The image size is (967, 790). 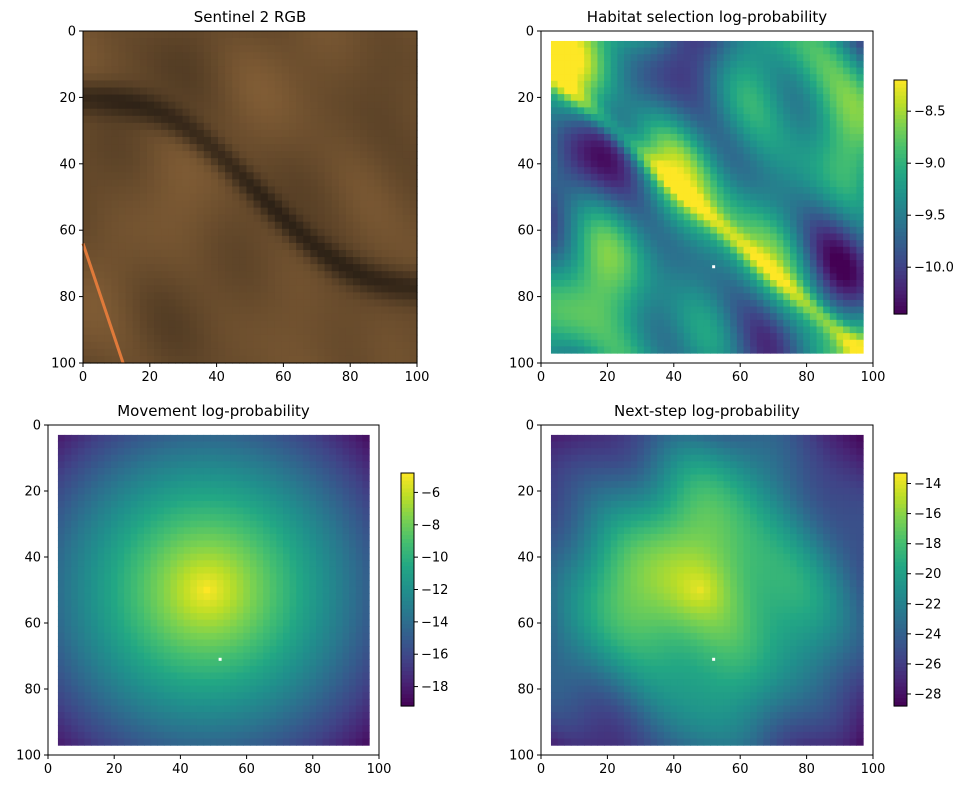 I want to click on panel-title: Movement log-probability, so click(x=213, y=411).